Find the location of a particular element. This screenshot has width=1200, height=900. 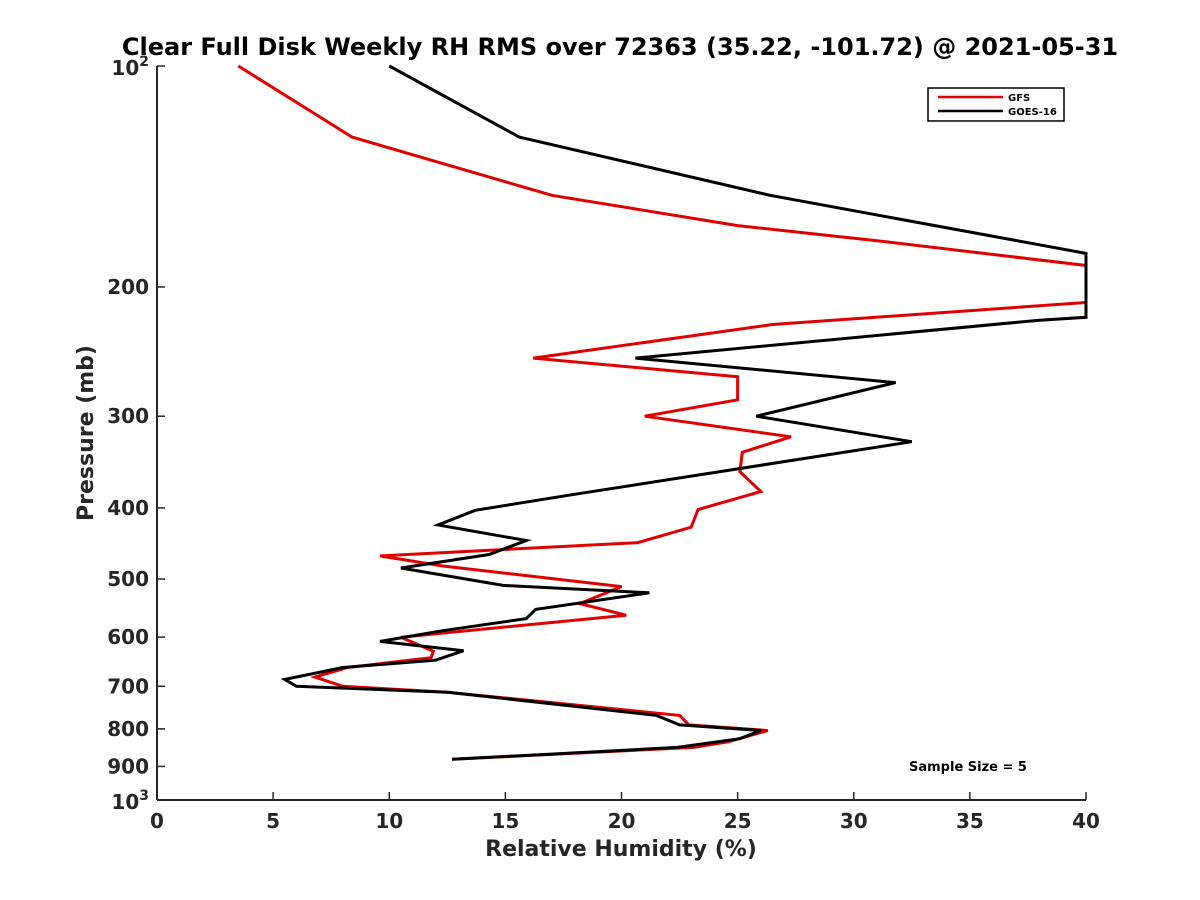

y-tick-exponent: 3 is located at coordinates (144, 796).